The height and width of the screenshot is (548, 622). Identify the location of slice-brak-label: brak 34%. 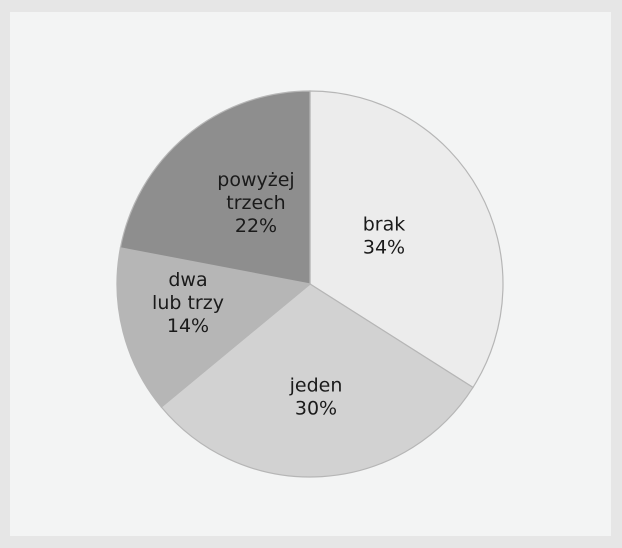
(384, 236).